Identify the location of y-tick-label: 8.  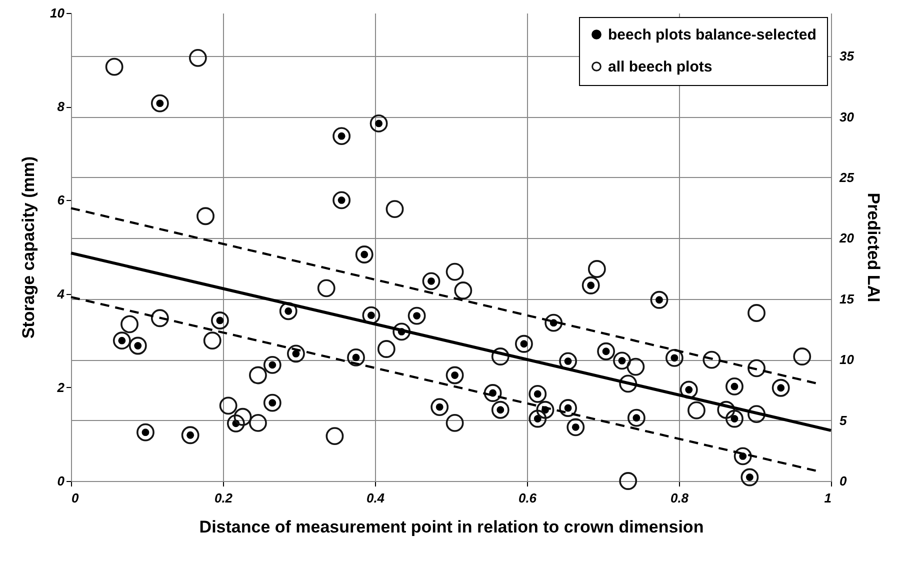
(61, 106).